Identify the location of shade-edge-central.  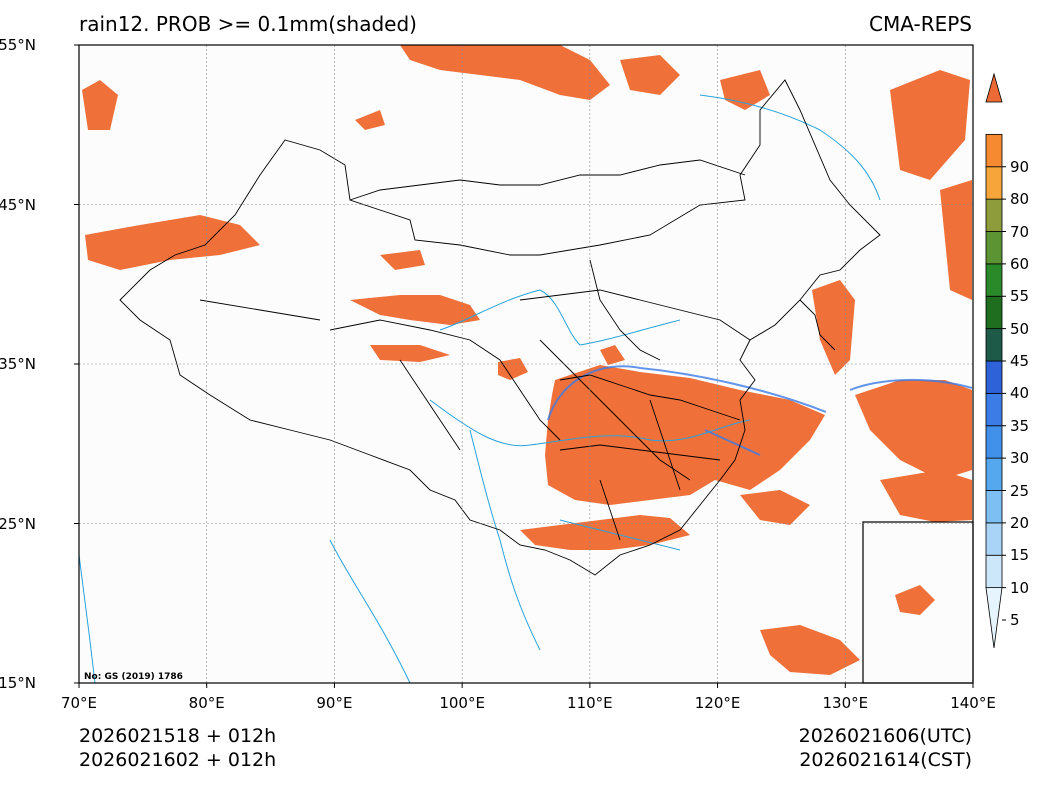
(687, 393).